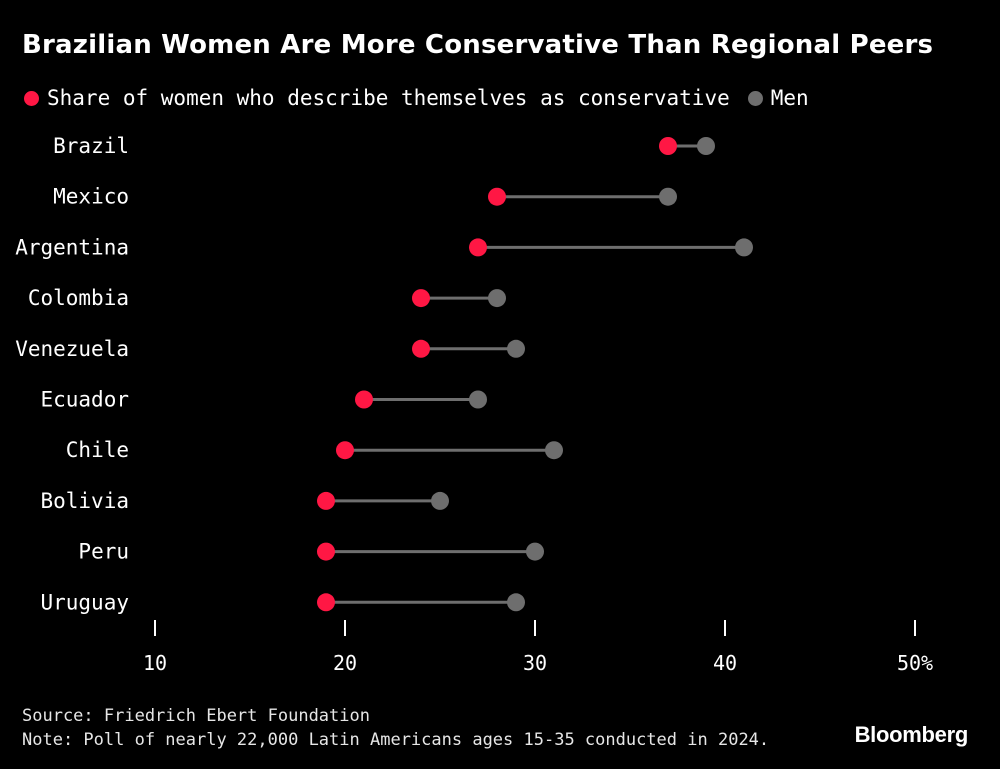  What do you see at coordinates (196, 716) in the screenshot?
I see `source-note: Source: Friedrich Ebert Foundation` at bounding box center [196, 716].